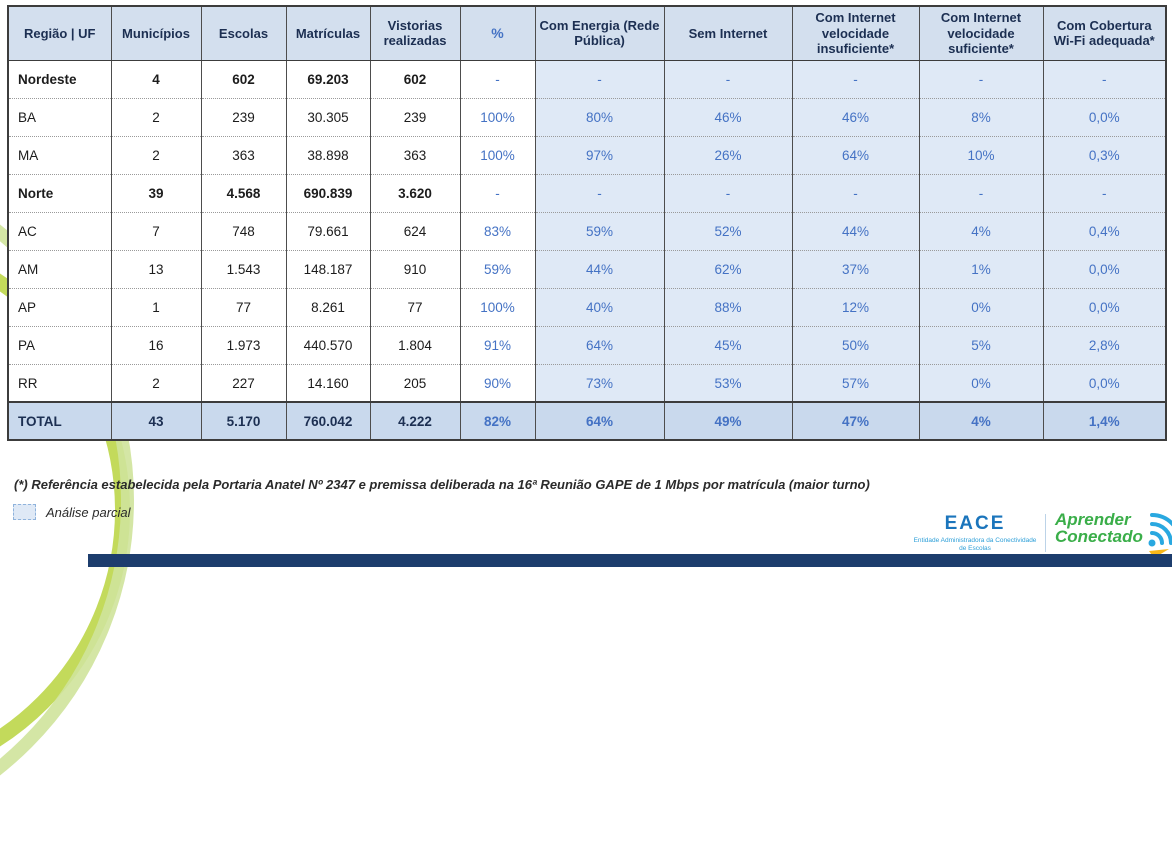  I want to click on table-cell: 30.305, so click(328, 117).